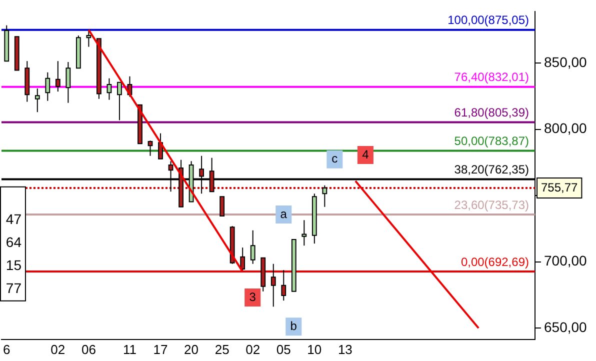  I want to click on x-tick-label: 10, so click(314, 349).